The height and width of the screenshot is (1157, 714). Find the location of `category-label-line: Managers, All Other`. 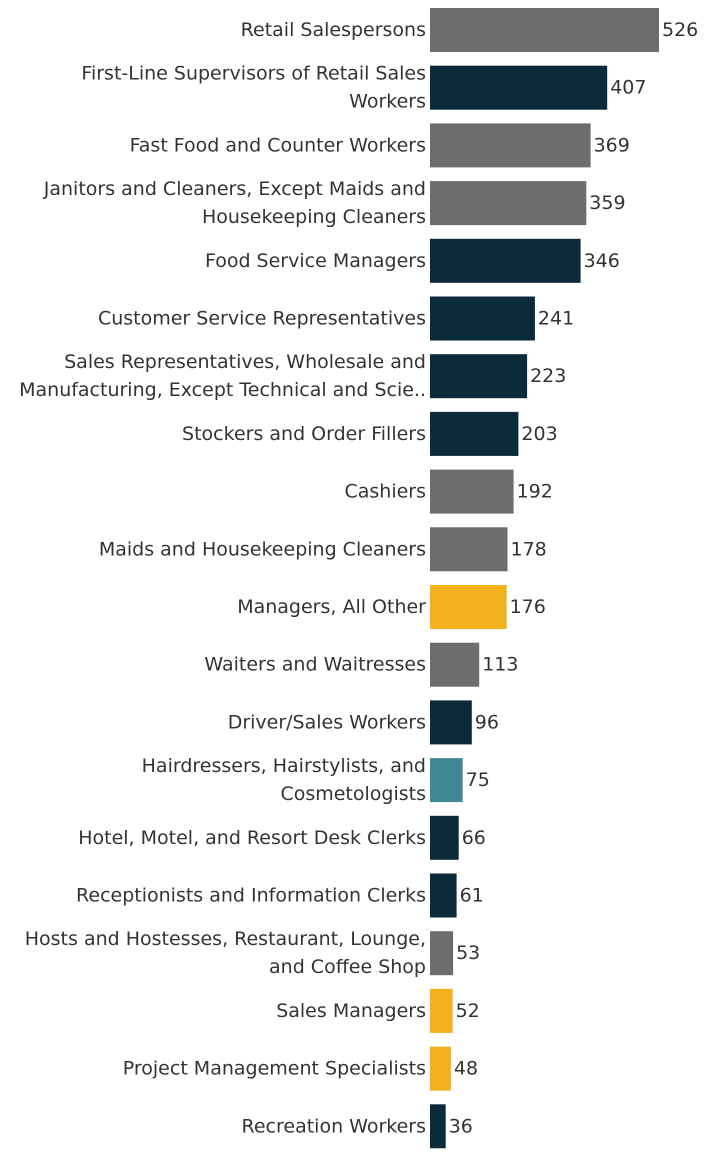

category-label-line: Managers, All Other is located at coordinates (331, 607).